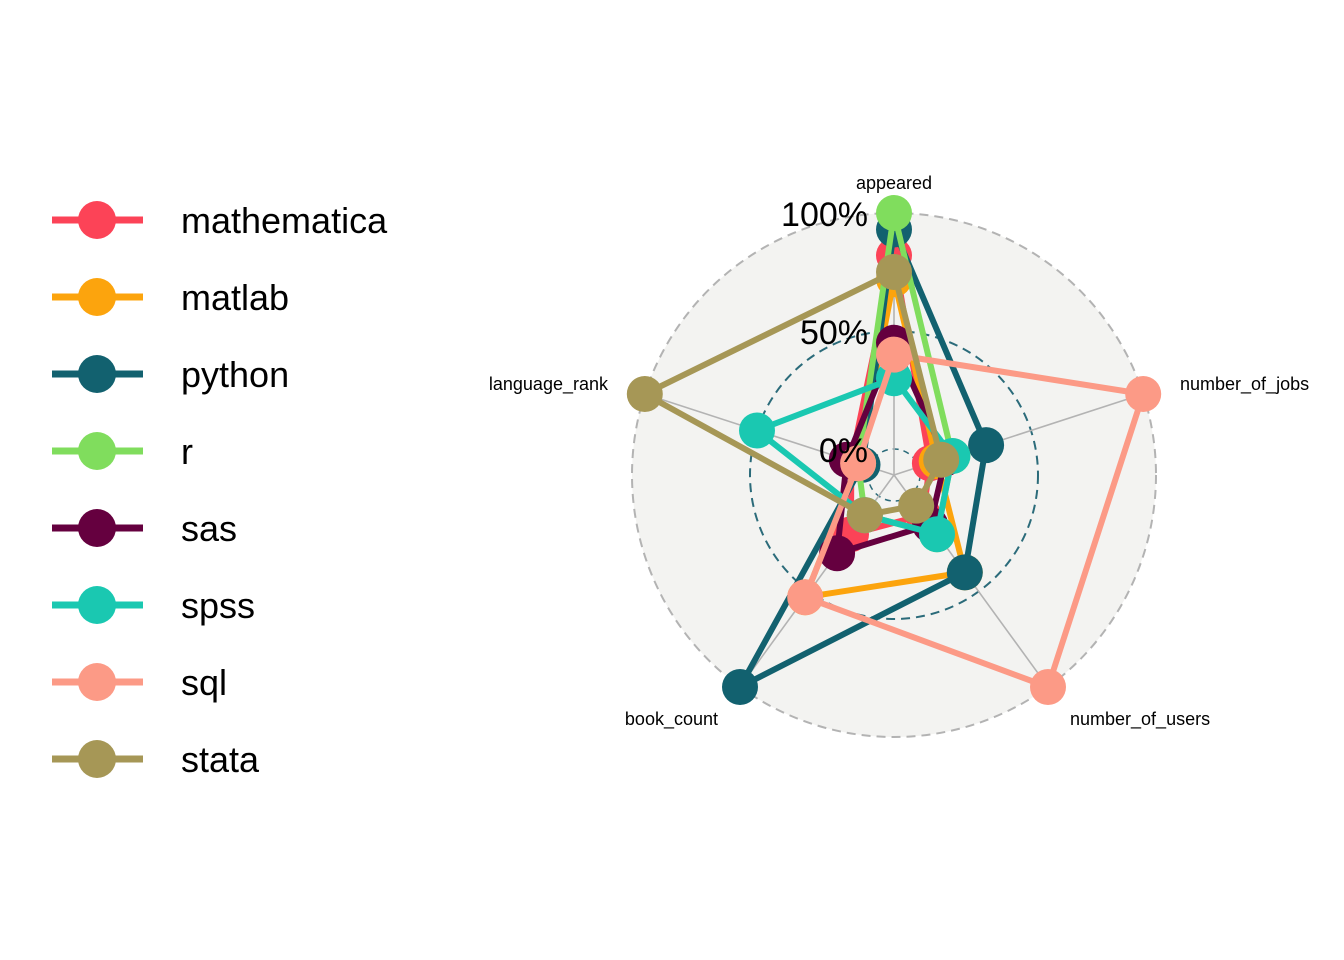  I want to click on axis-label-book-count: book_count, so click(671, 719).